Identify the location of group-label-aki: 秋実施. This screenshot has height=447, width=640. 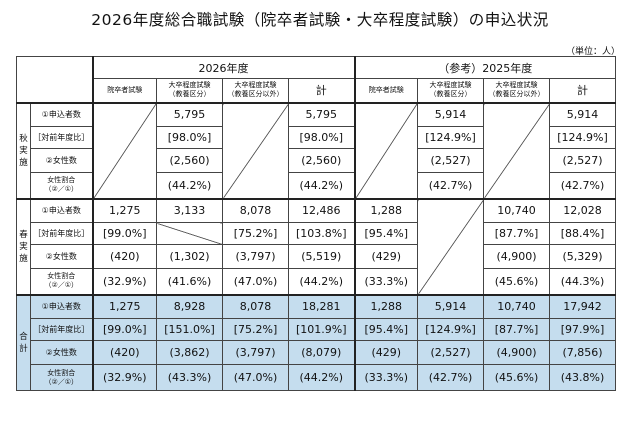
(23, 150).